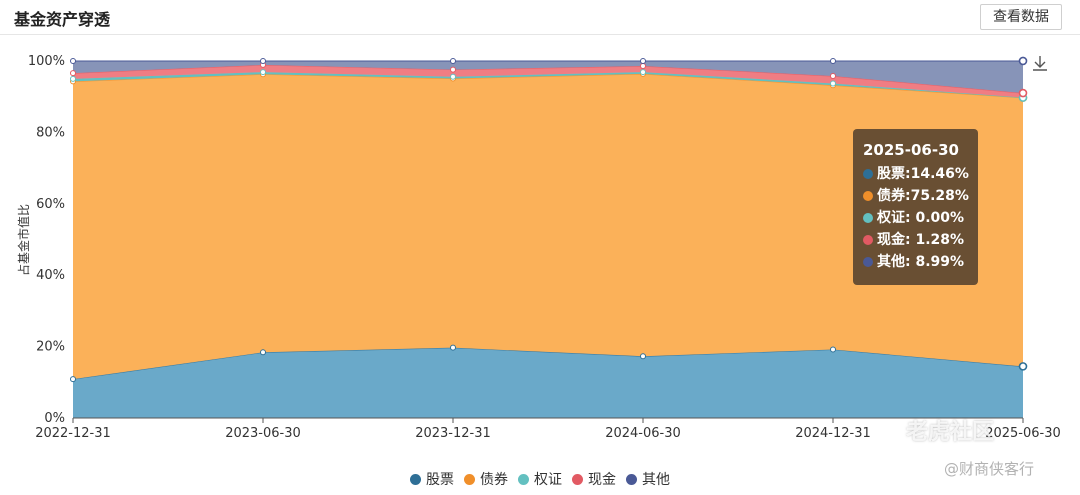  I want to click on tooltip-value: 1.28%, so click(937, 240).